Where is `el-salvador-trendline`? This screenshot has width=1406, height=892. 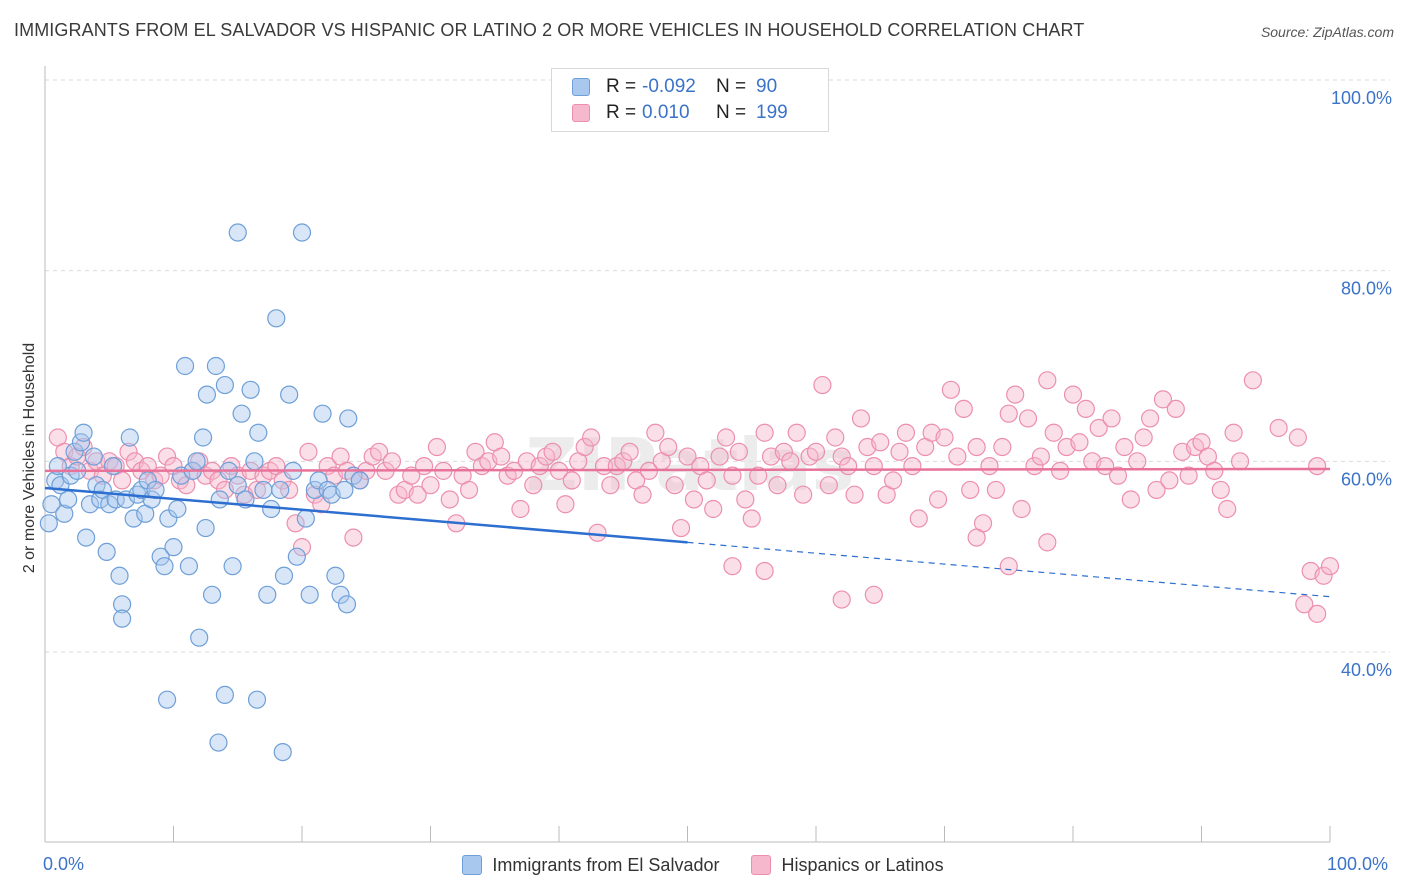 el-salvador-trendline is located at coordinates (366, 515).